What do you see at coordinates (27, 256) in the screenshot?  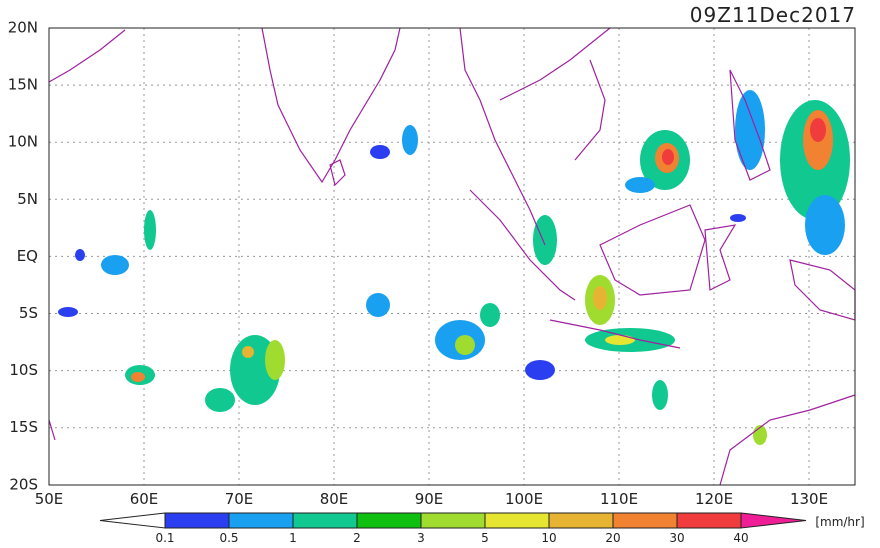 I see `lat-label: EQ` at bounding box center [27, 256].